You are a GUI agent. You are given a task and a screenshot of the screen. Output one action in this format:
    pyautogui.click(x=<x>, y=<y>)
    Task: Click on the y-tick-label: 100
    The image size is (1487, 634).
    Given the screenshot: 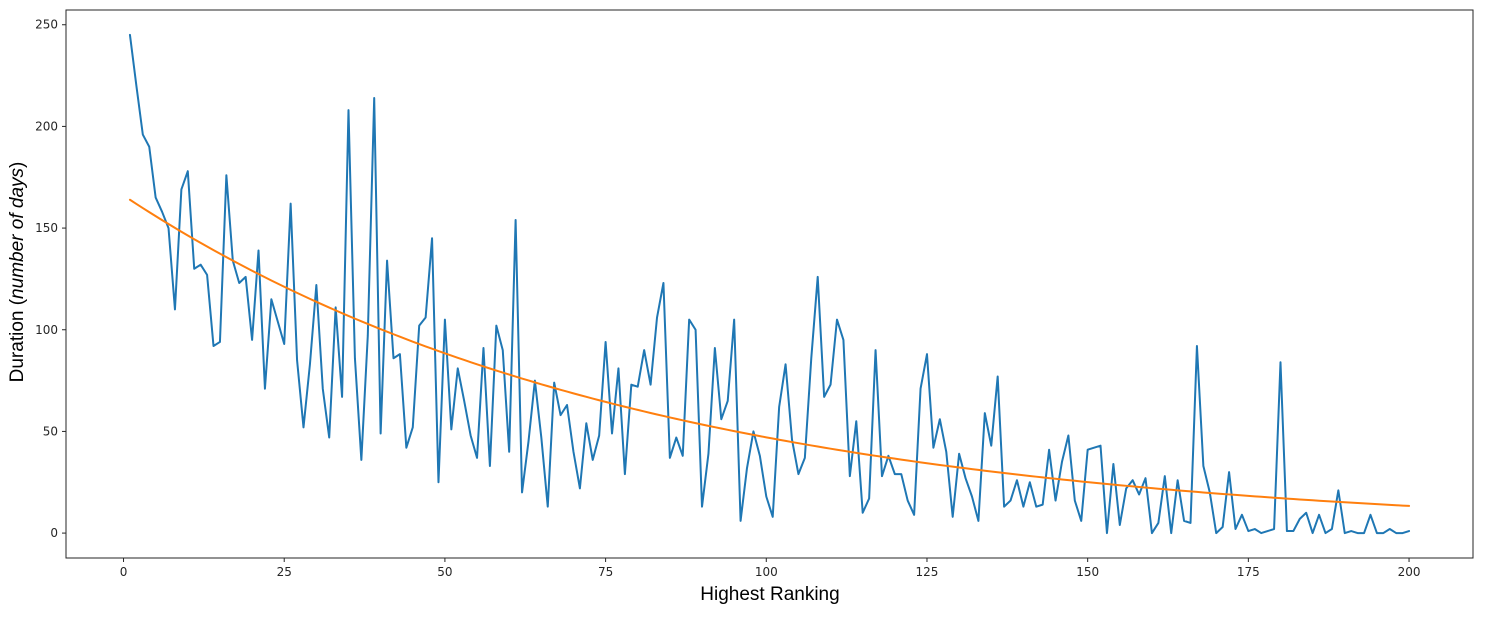 What is the action you would take?
    pyautogui.click(x=46, y=330)
    